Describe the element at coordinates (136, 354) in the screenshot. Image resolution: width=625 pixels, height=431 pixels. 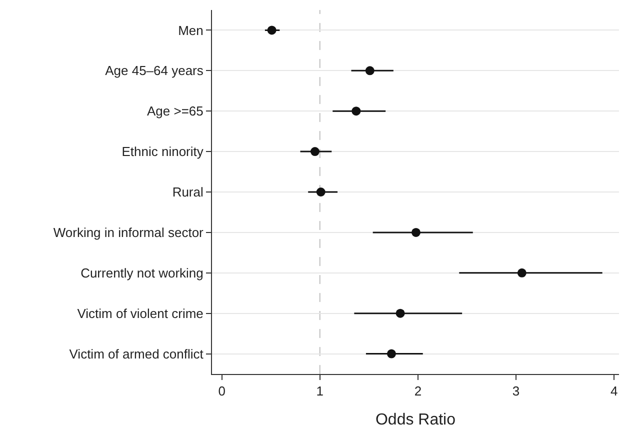
I see `y-tick-label: Victim of armed conflict` at that location.